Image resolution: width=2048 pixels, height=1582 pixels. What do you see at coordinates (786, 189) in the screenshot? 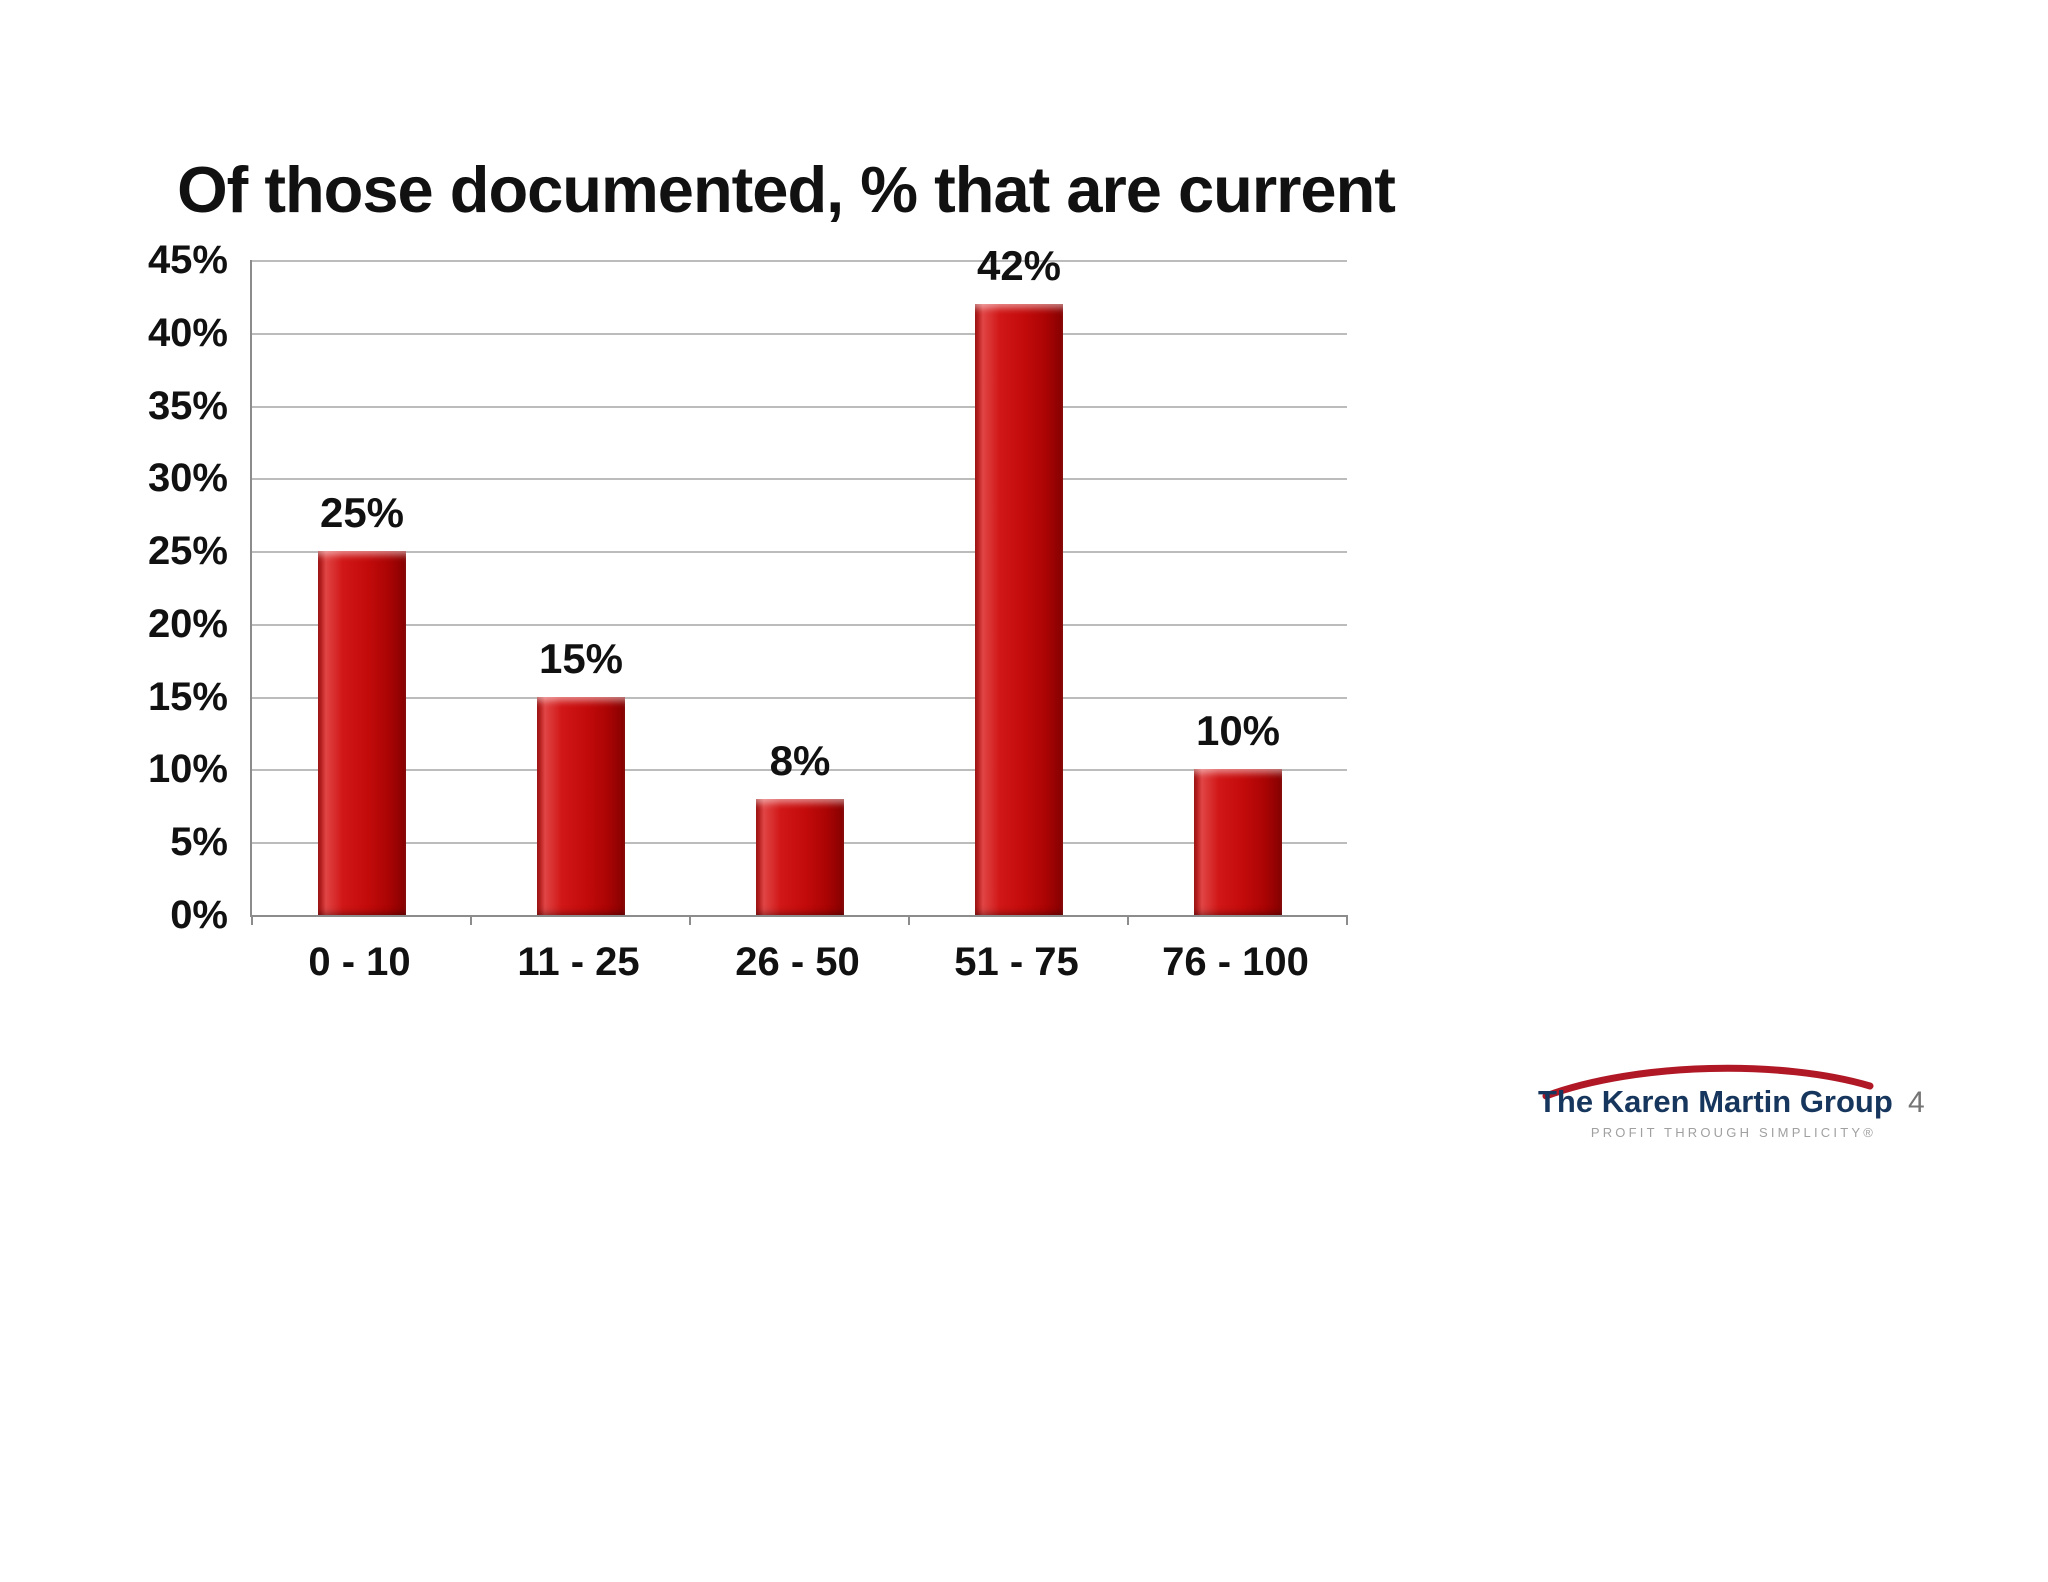
I see `chart-title: Of those documented, % that are current` at bounding box center [786, 189].